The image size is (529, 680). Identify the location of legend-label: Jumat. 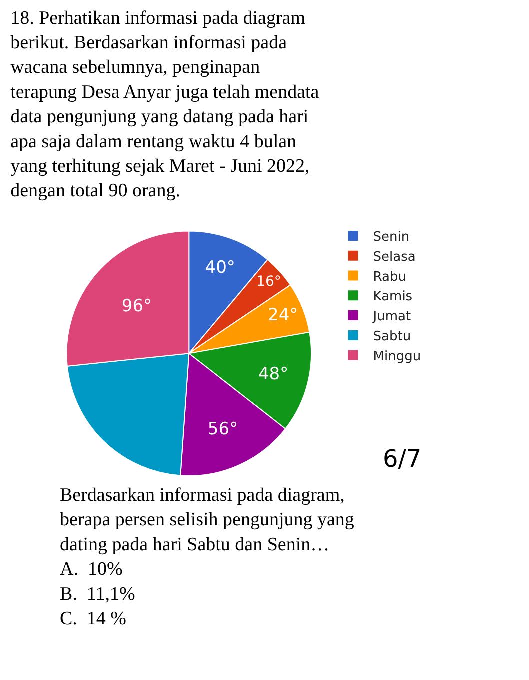
(392, 317).